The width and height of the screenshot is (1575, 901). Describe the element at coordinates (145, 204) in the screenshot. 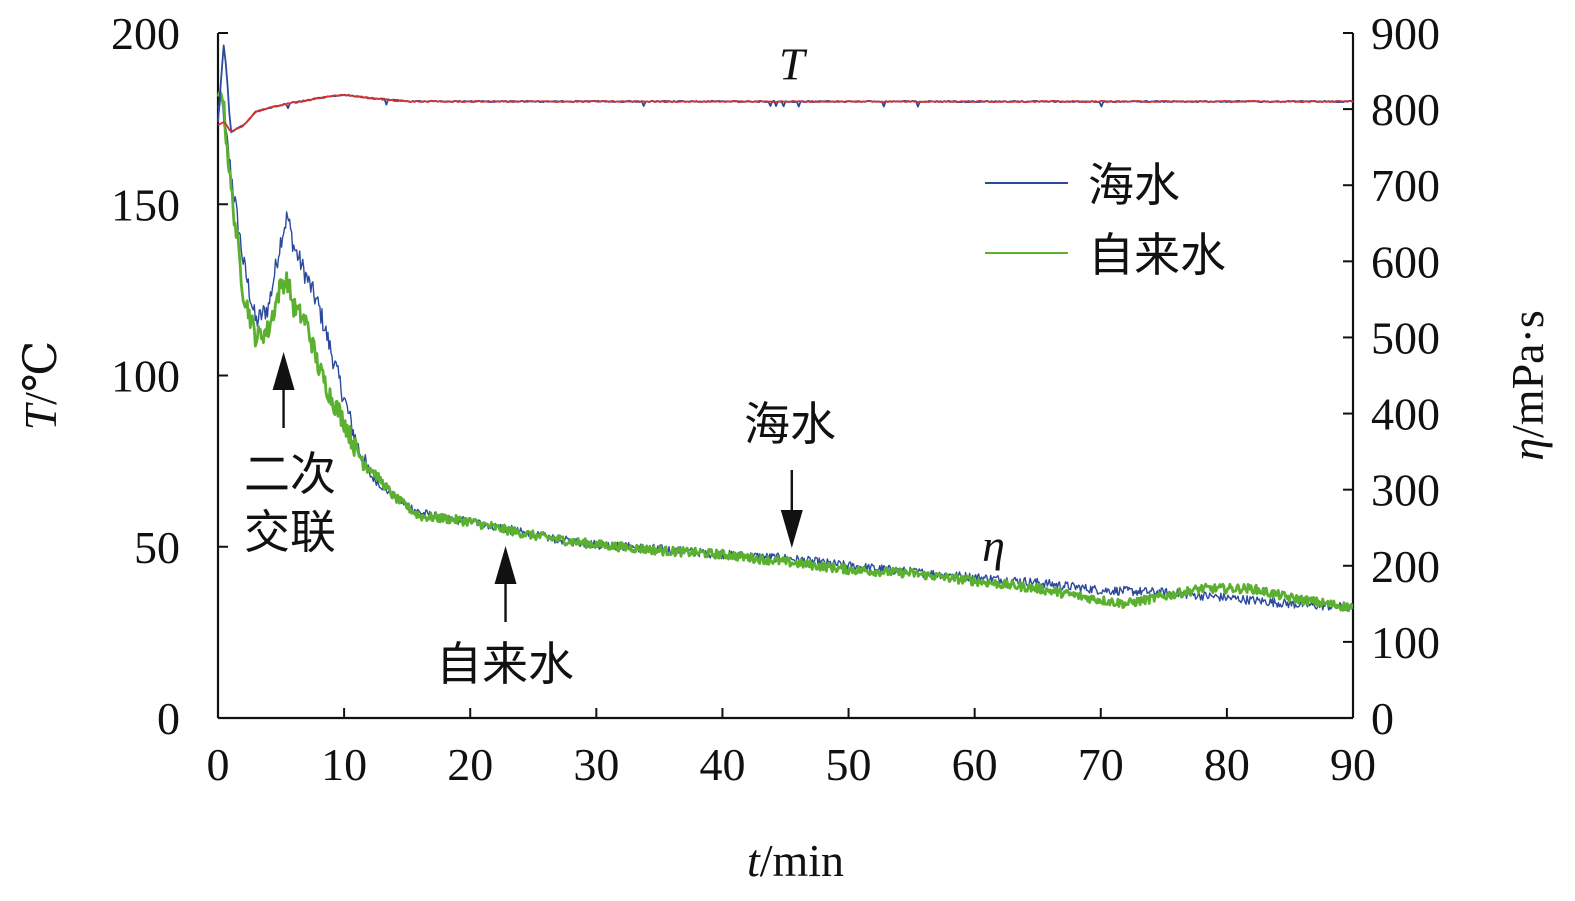

I see `y-left-tick-label: 150` at that location.